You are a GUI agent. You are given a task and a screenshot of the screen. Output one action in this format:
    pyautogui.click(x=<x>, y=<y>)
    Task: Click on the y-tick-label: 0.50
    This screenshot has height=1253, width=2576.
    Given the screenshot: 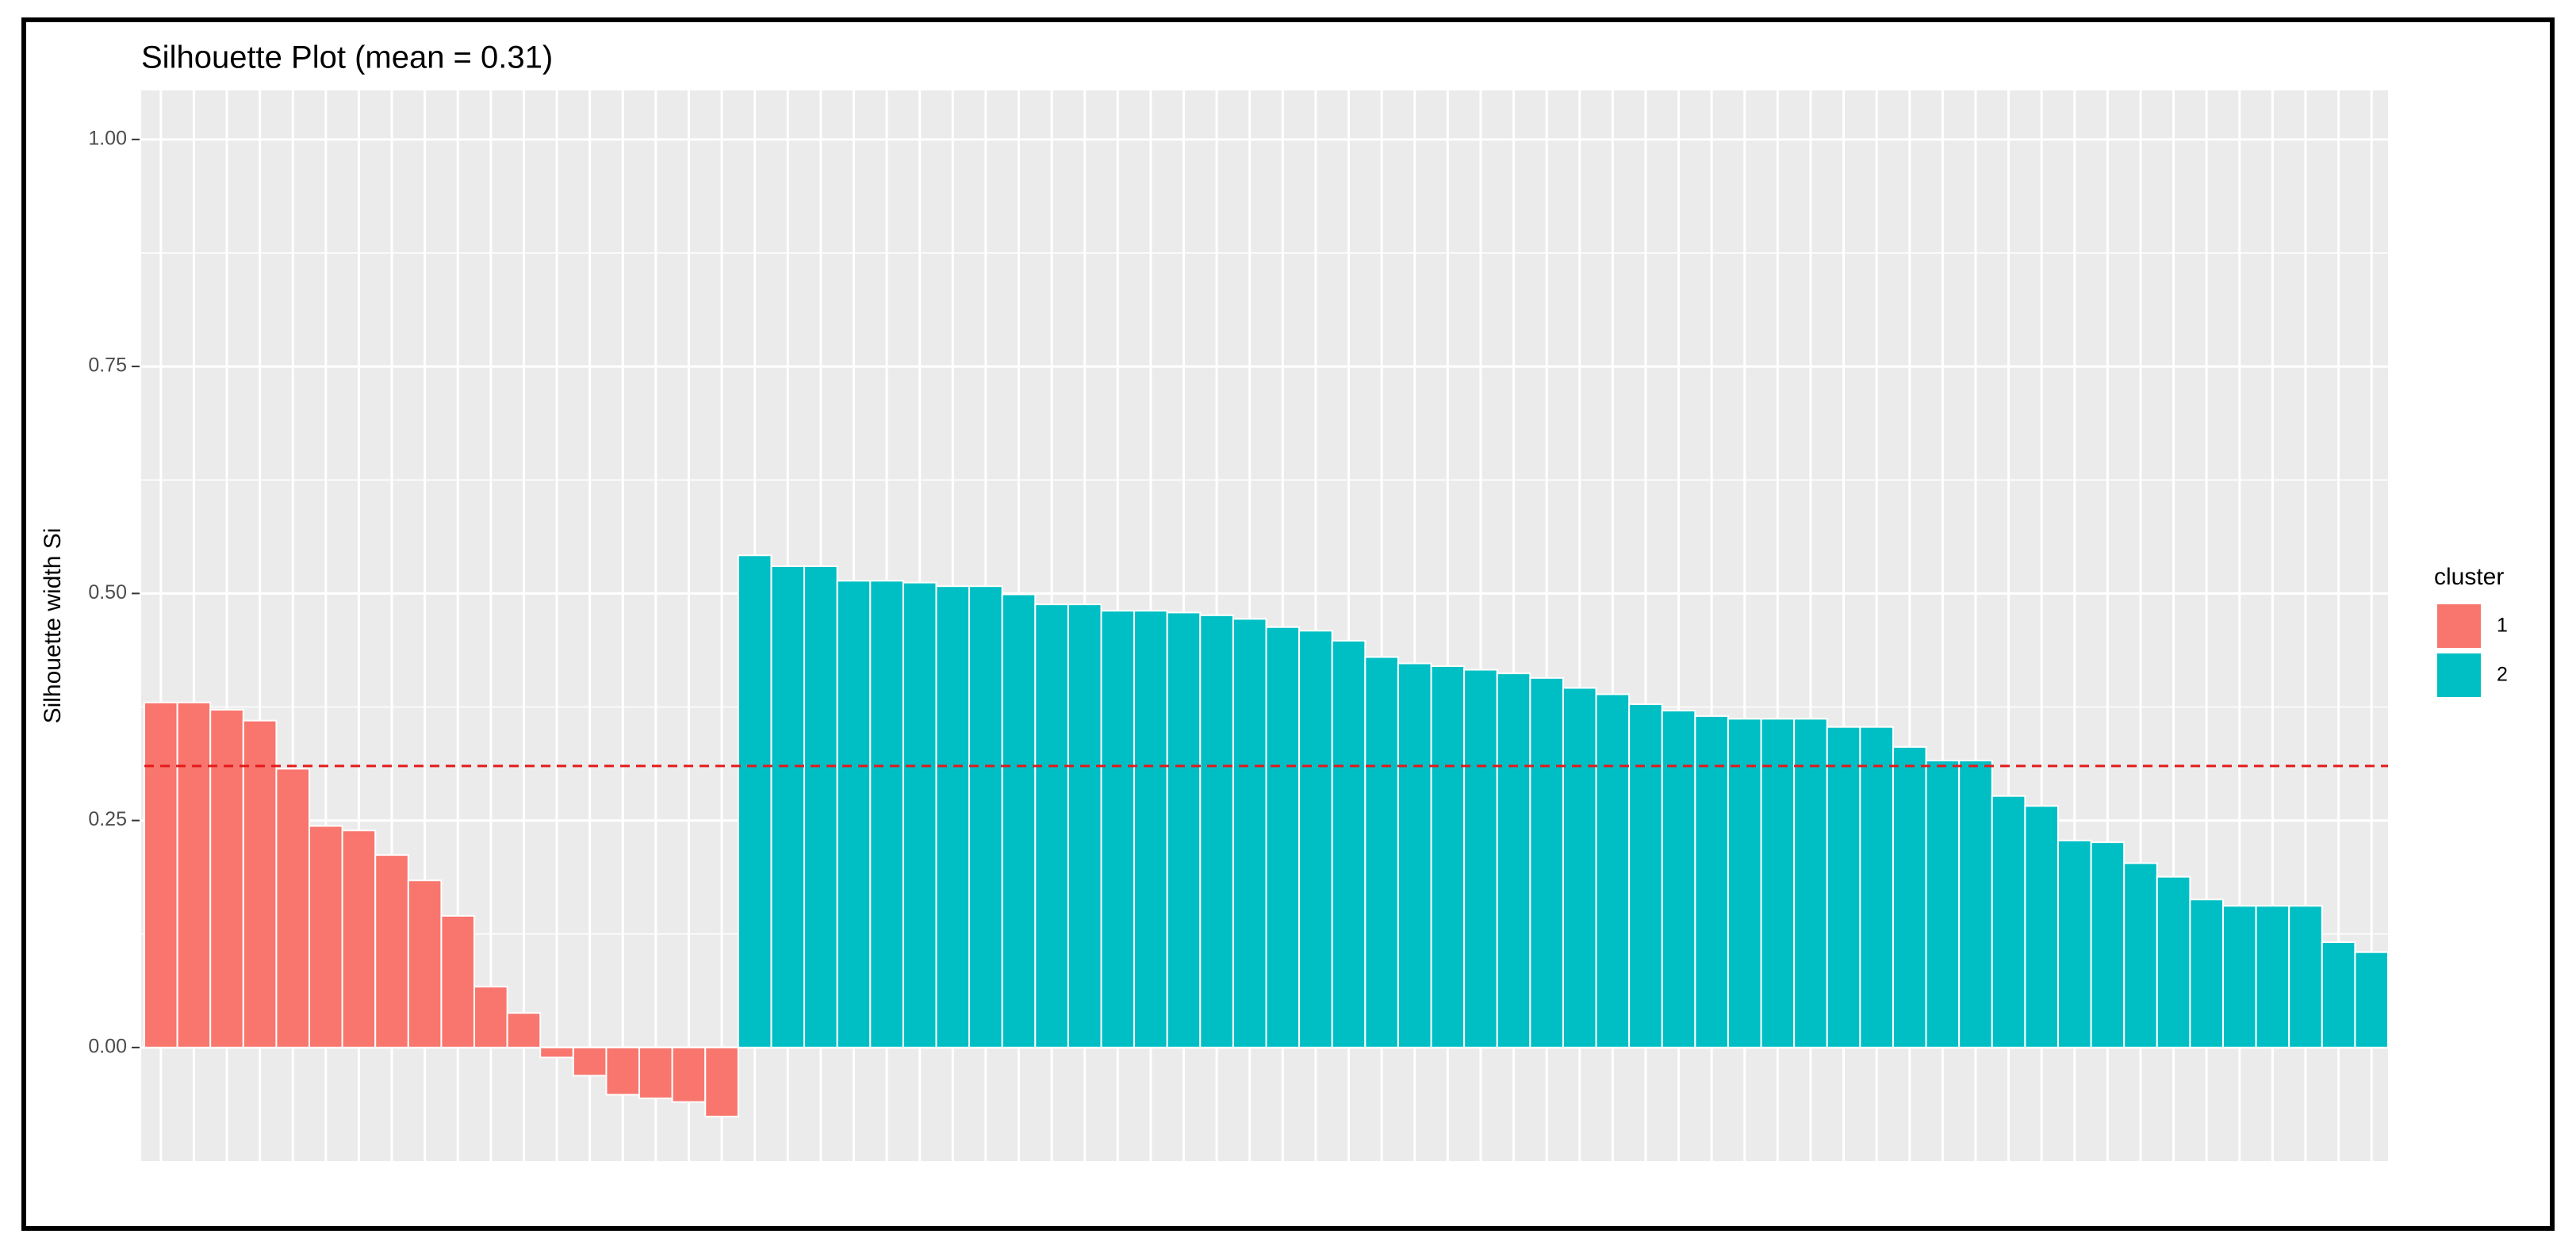 What is the action you would take?
    pyautogui.click(x=107, y=592)
    